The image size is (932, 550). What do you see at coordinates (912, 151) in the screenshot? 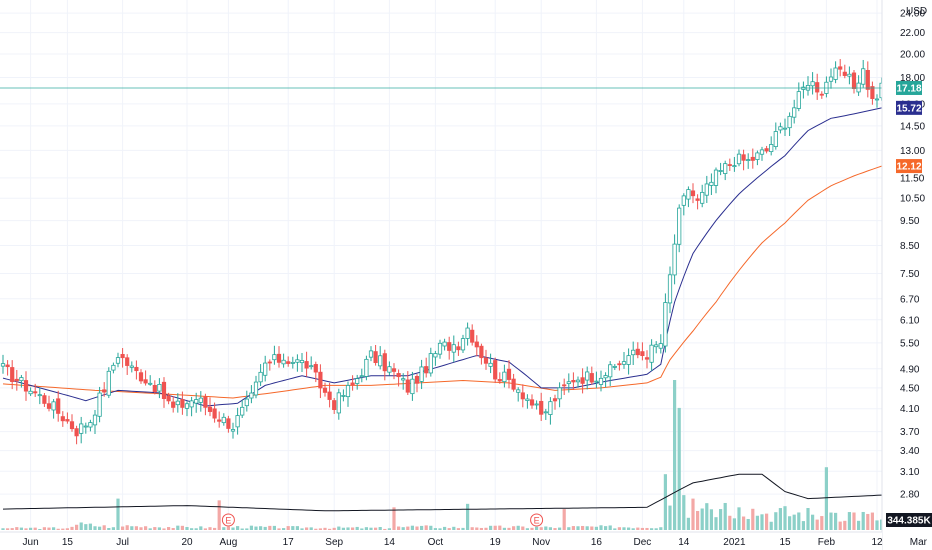
I see `price-tick-label: 13.00` at bounding box center [912, 151].